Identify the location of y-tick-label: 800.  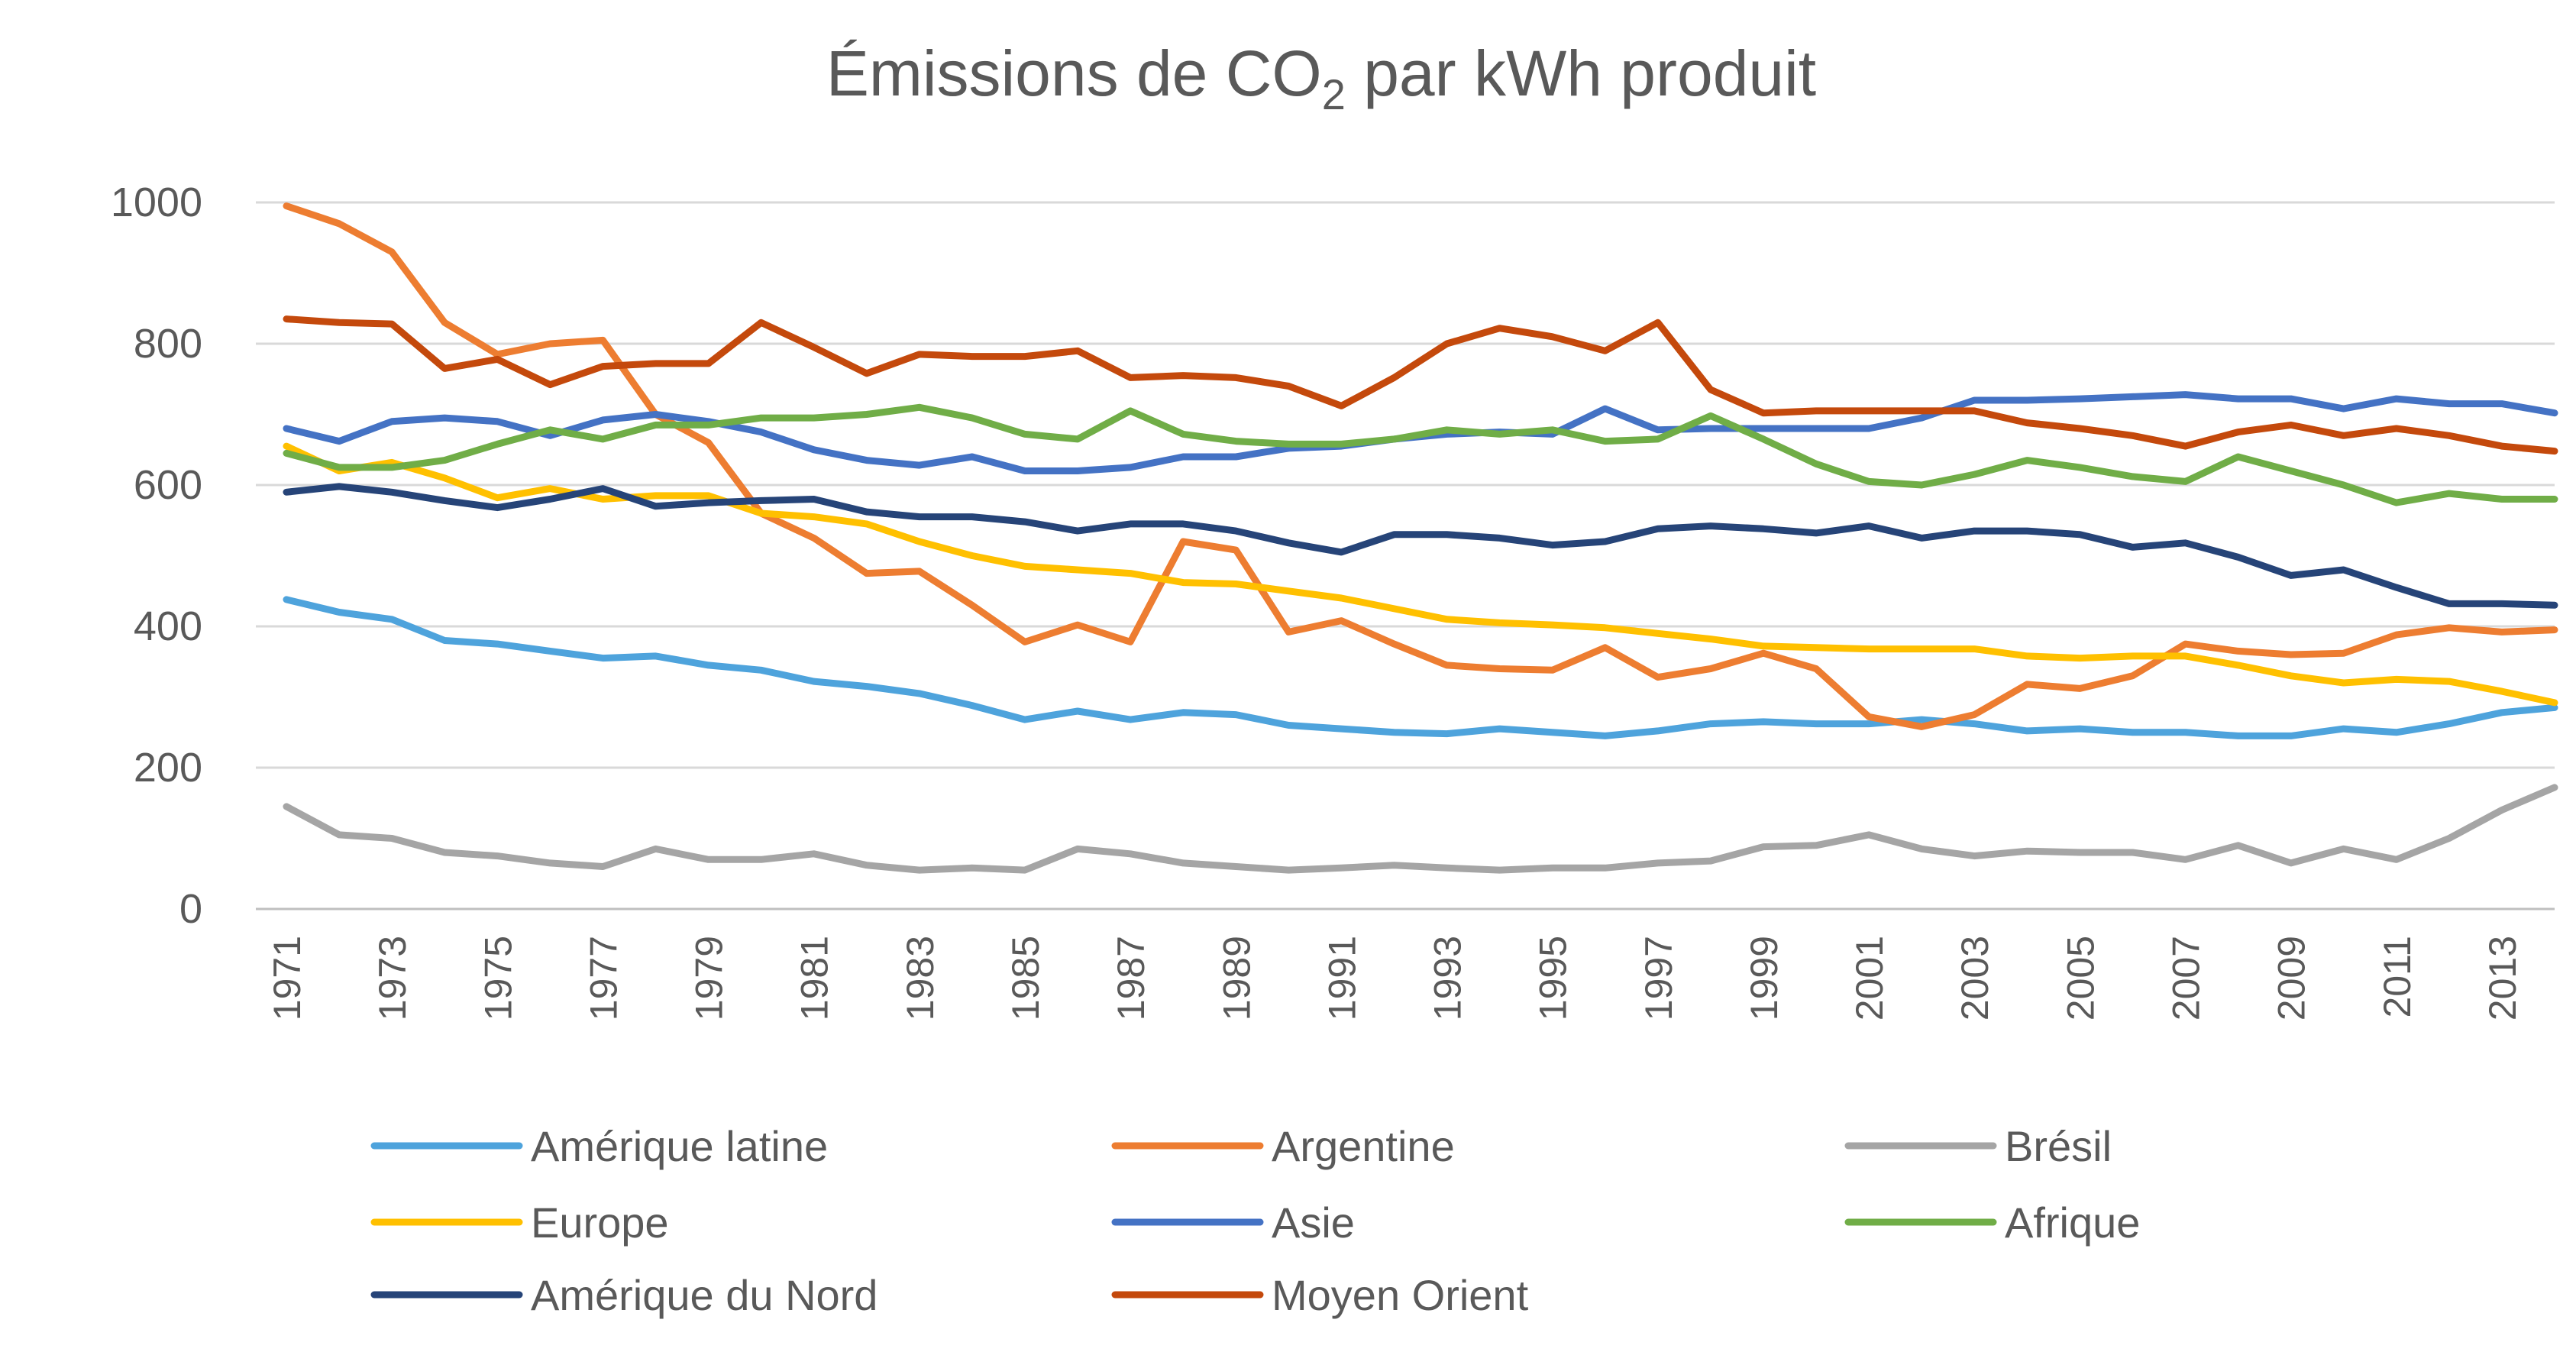
(168, 344).